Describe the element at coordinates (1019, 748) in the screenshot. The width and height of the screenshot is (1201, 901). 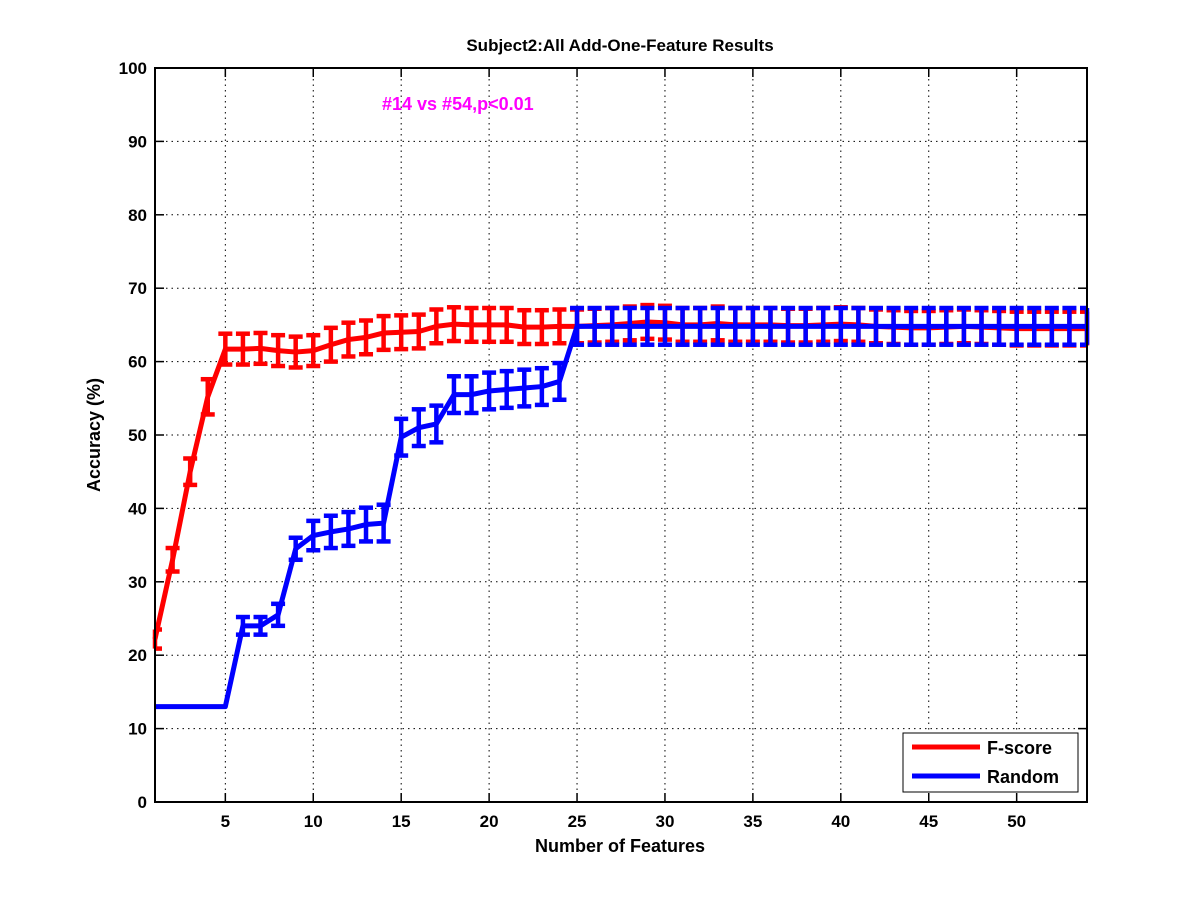
I see `legend-label-fscore: F-score` at that location.